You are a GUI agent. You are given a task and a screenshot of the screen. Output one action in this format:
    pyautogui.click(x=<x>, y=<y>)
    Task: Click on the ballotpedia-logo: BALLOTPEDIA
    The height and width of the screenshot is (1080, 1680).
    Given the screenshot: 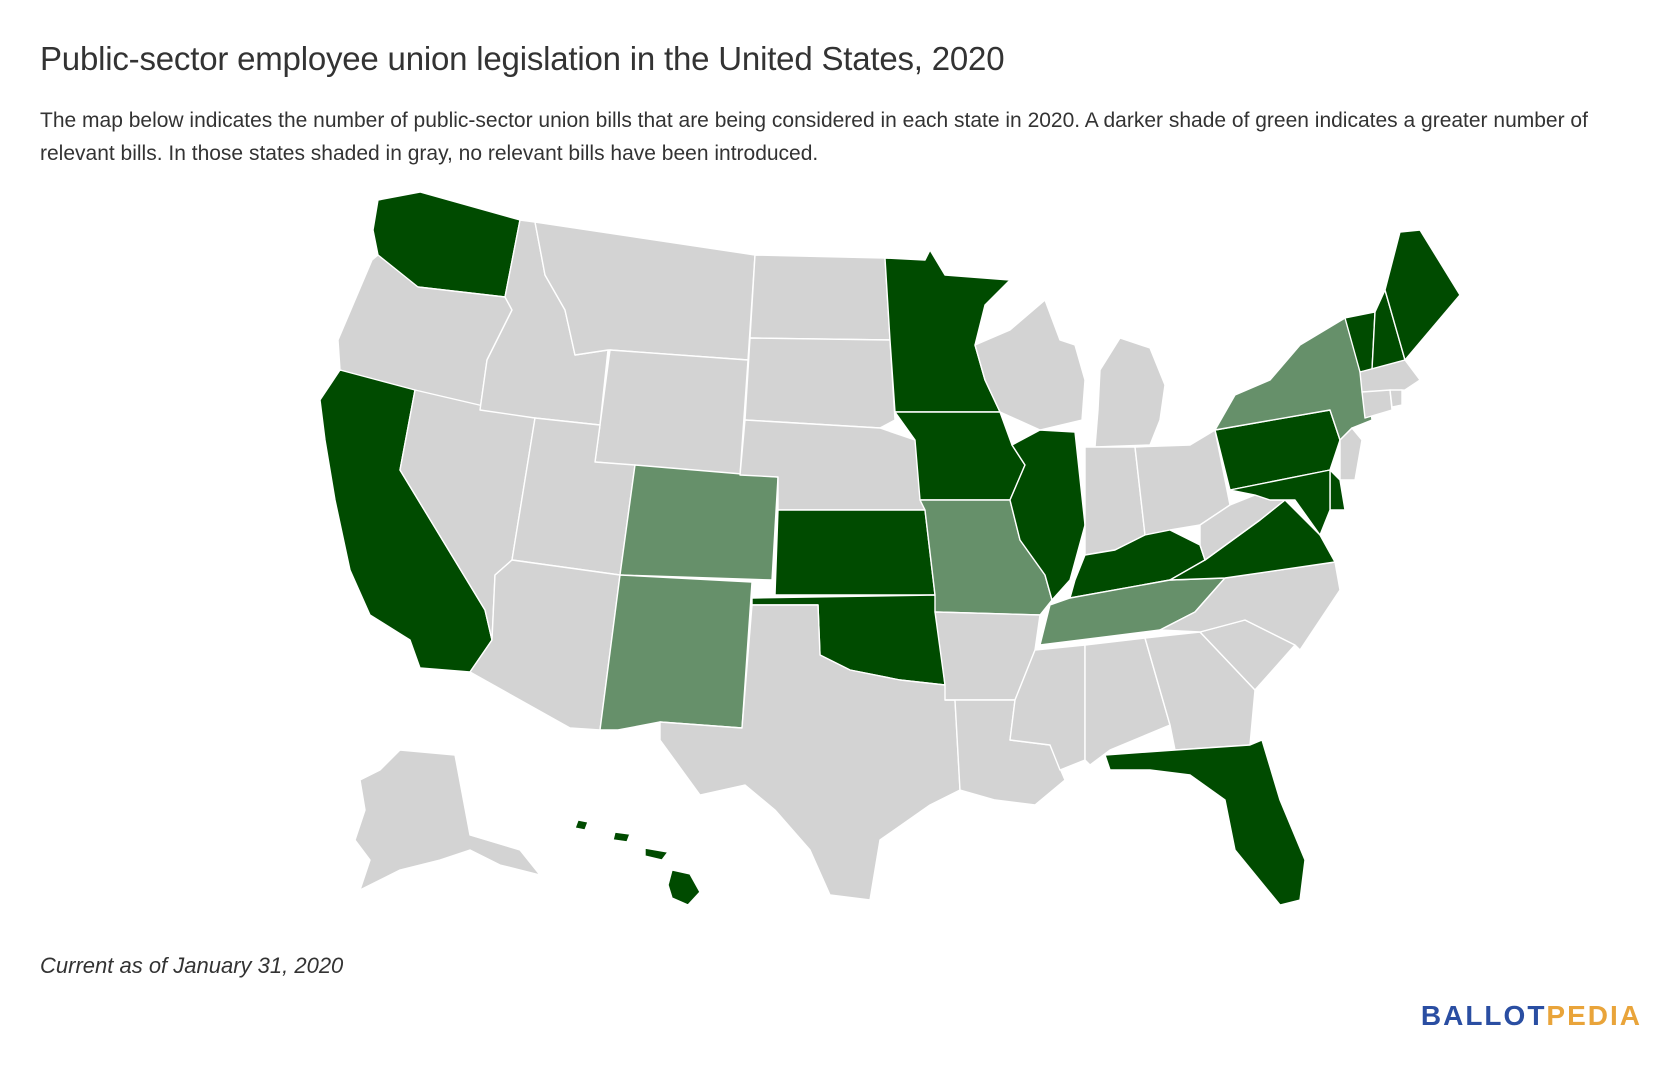 What is the action you would take?
    pyautogui.click(x=1531, y=1016)
    